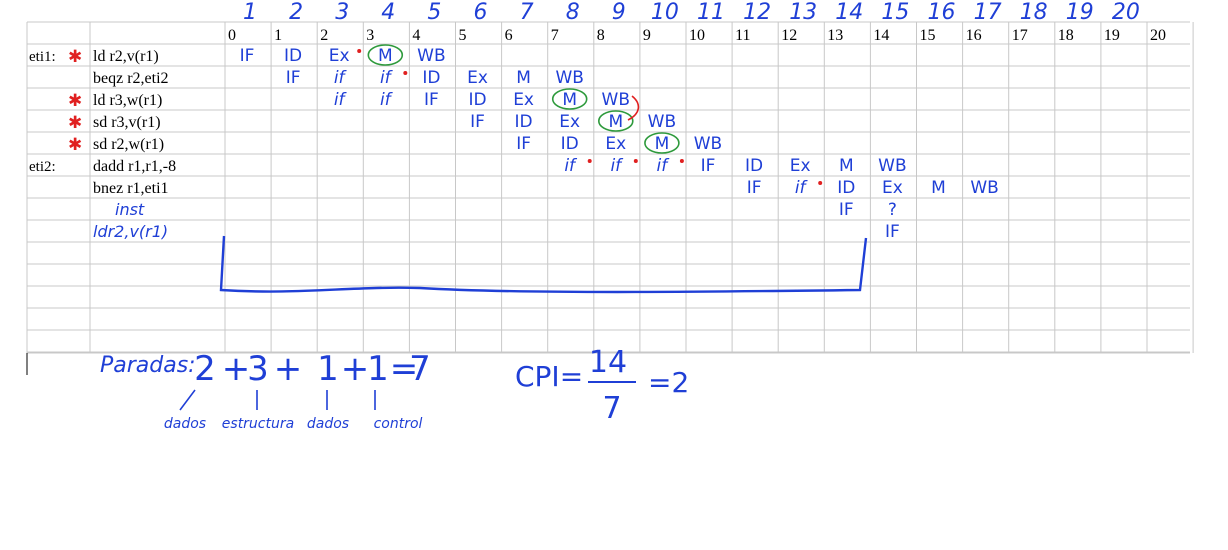 The width and height of the screenshot is (1228, 550). What do you see at coordinates (633, 108) in the screenshot?
I see `forward-arrow` at bounding box center [633, 108].